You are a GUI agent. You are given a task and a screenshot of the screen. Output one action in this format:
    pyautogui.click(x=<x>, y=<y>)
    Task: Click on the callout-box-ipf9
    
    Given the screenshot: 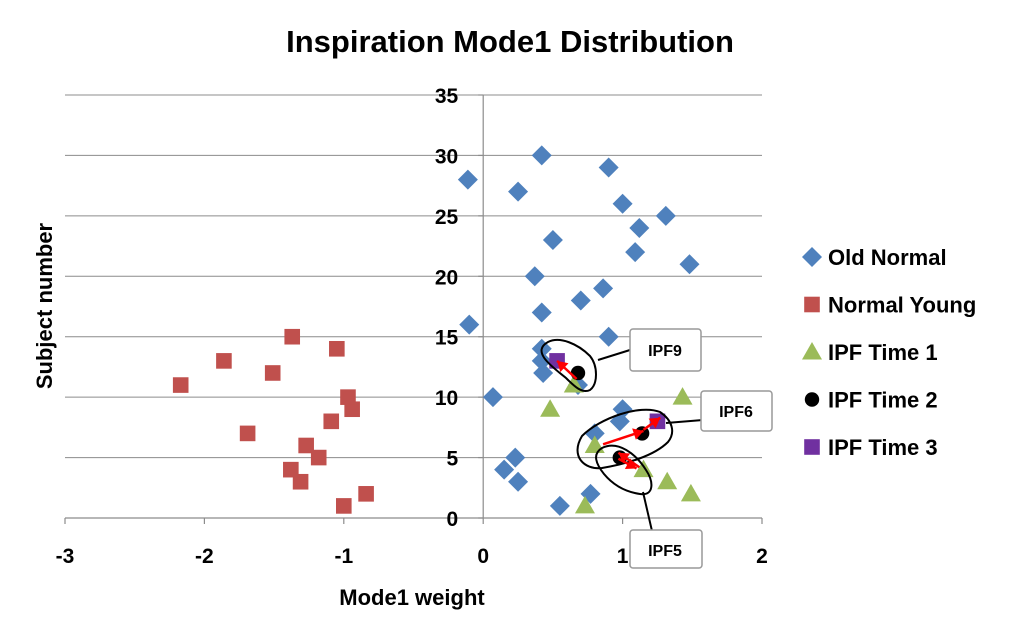 What is the action you would take?
    pyautogui.click(x=665, y=350)
    